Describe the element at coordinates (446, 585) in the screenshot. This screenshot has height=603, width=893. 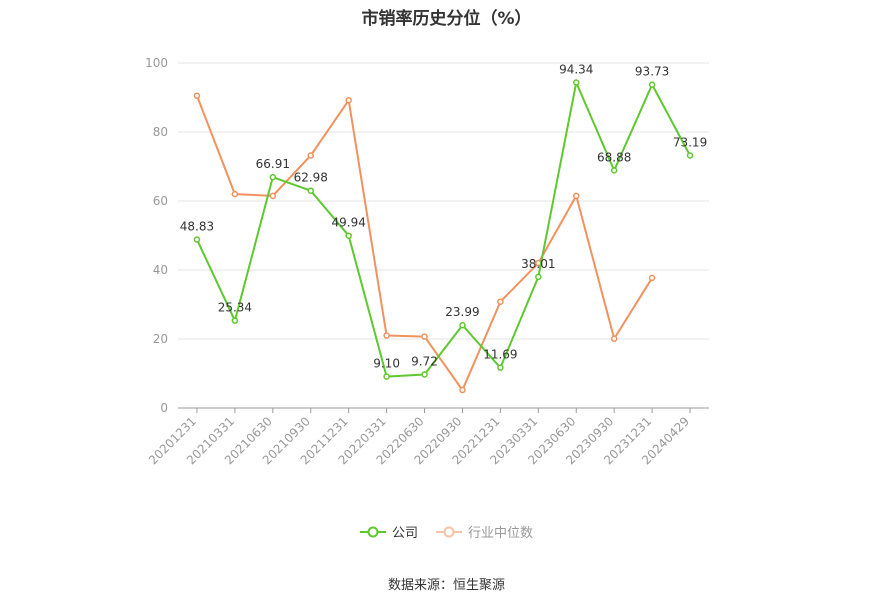
I see `data-source: 数据来源：恒生聚源` at that location.